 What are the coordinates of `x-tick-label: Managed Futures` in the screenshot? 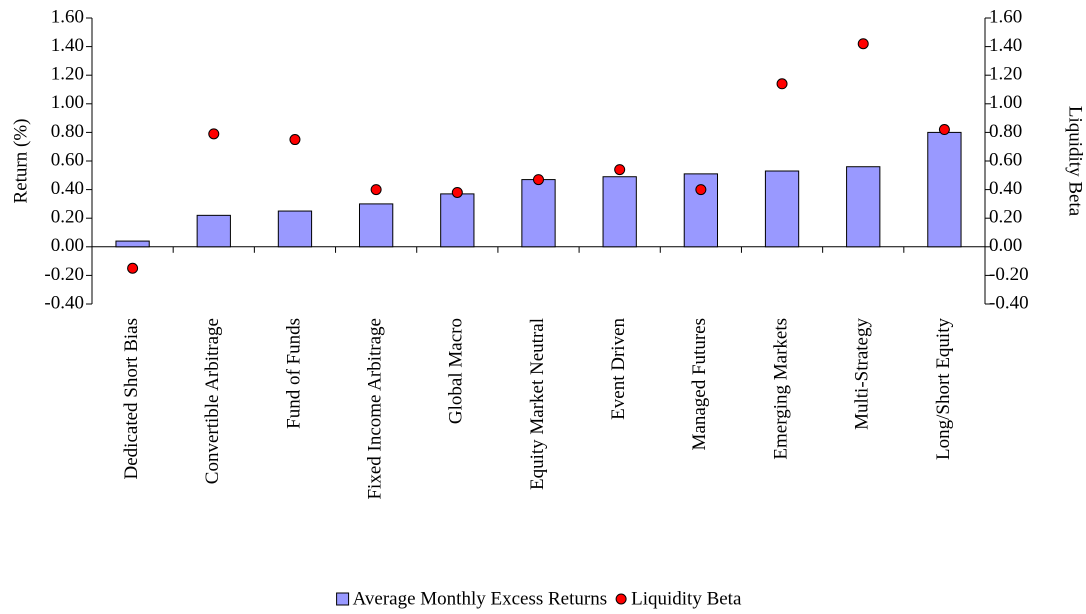 It's located at (699, 384).